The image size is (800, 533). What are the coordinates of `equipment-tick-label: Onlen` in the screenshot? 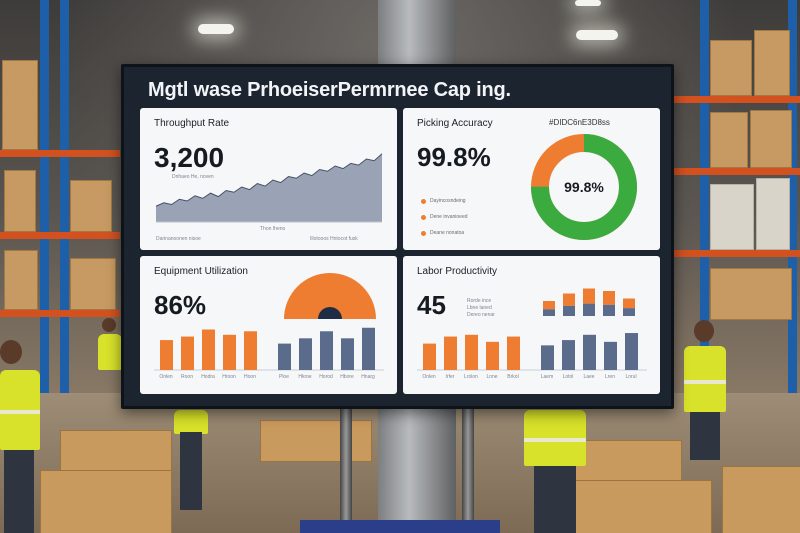 It's located at (166, 377).